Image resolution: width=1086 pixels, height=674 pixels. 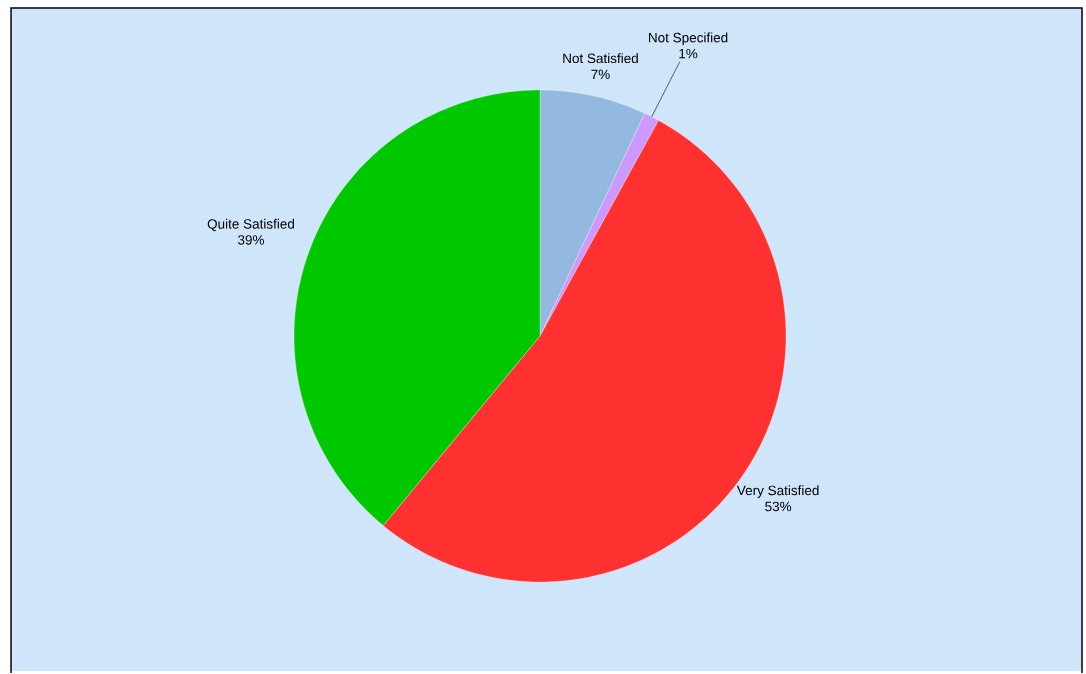 I want to click on data-label: 39%, so click(x=251, y=240).